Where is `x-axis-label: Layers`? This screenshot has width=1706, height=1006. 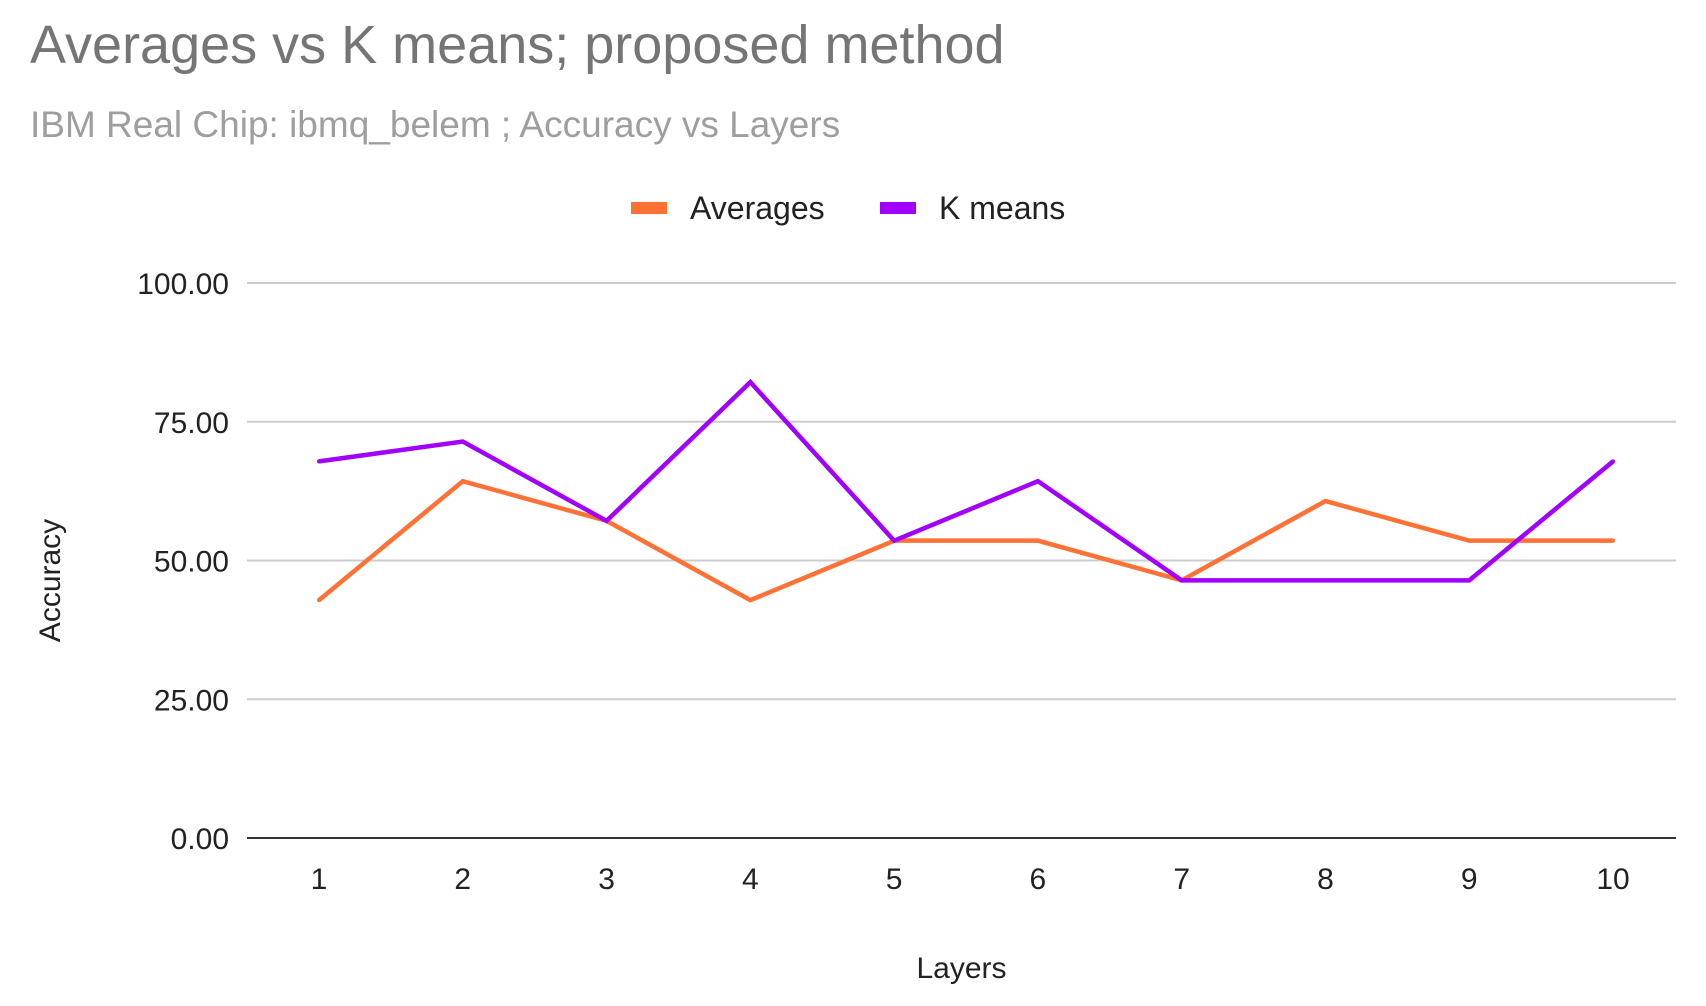
x-axis-label: Layers is located at coordinates (961, 968).